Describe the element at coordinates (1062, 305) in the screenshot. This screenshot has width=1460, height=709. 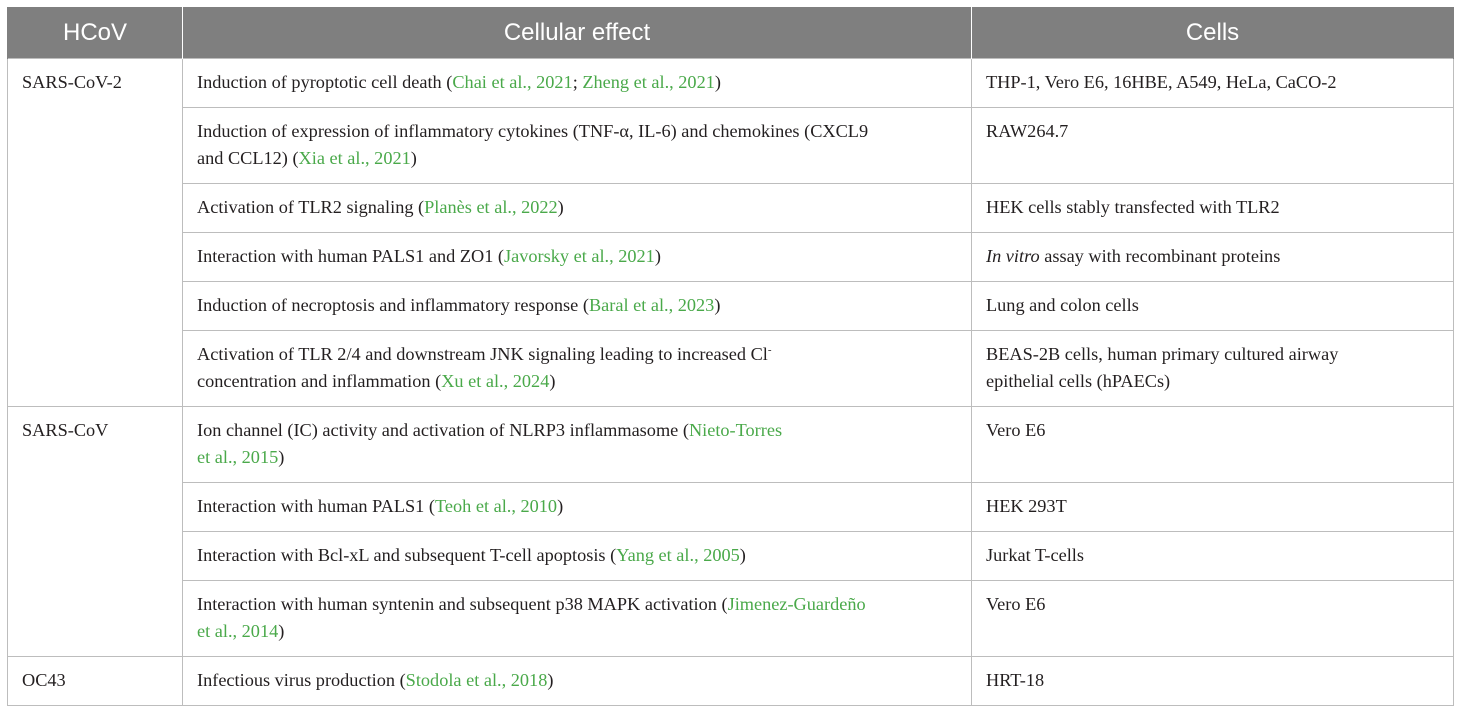
I see `cells-text: Lung and colon cells` at that location.